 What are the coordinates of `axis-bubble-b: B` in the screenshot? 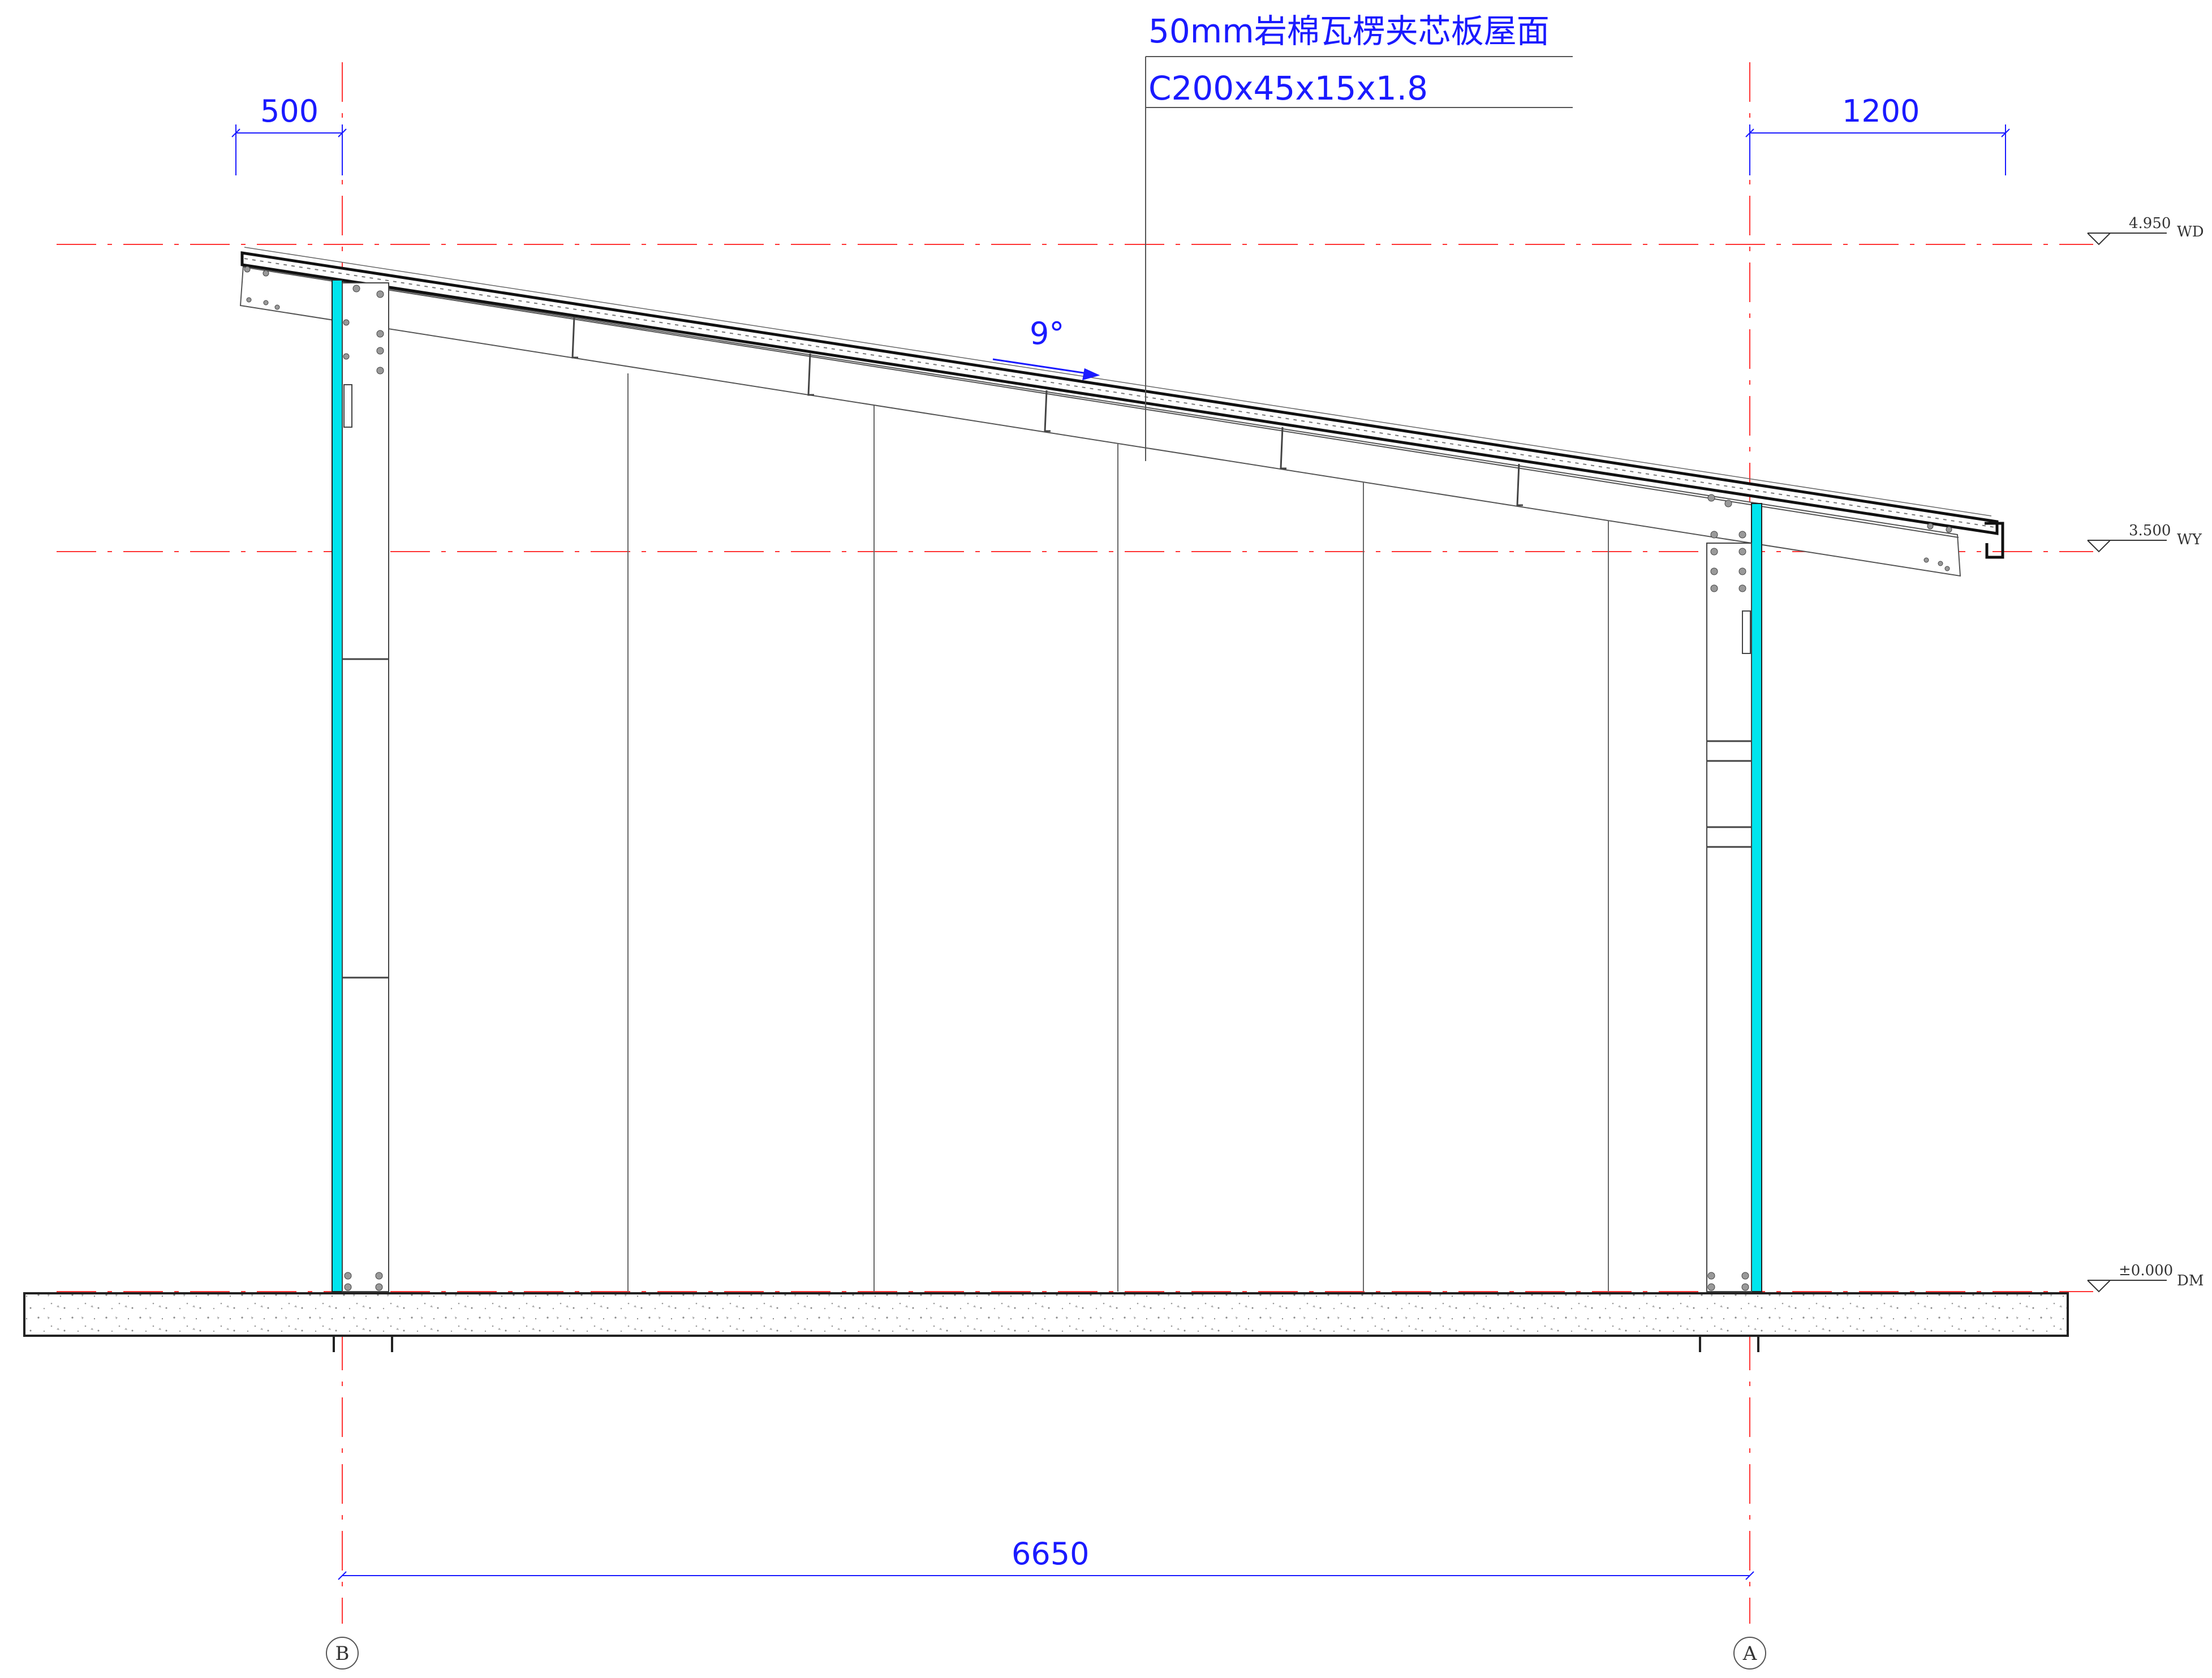 It's located at (342, 1653).